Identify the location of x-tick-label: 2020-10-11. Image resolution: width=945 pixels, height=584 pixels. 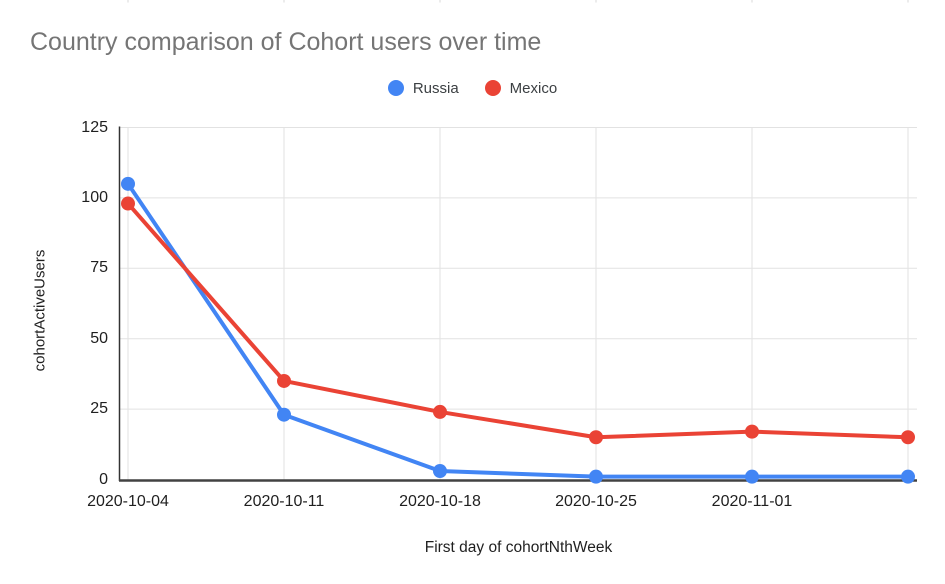
(284, 501).